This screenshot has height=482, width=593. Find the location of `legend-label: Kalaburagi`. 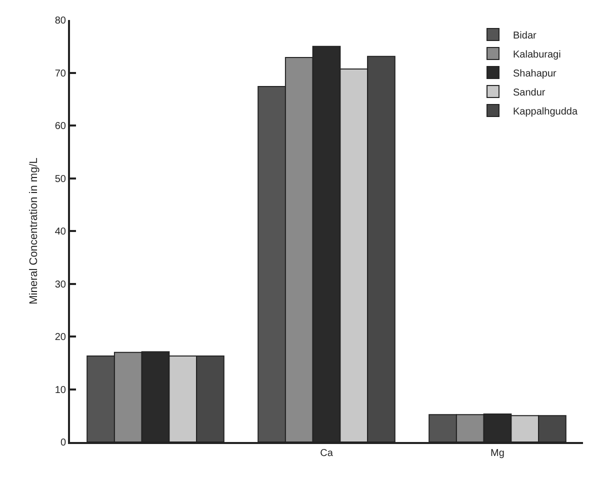

legend-label: Kalaburagi is located at coordinates (537, 54).